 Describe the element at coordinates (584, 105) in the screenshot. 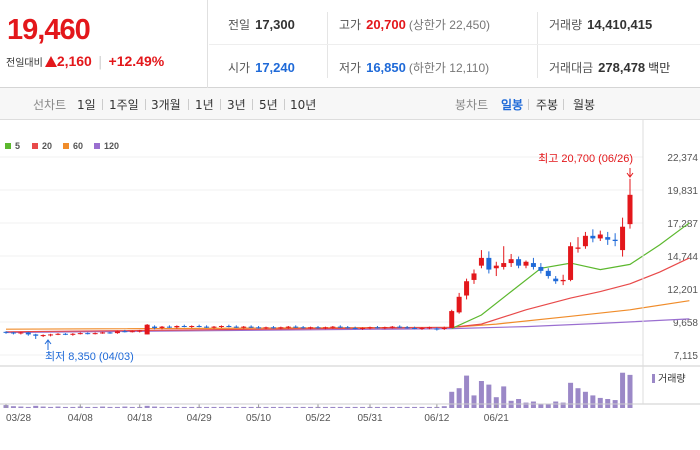

I see `tab-monthly: 월봉` at that location.